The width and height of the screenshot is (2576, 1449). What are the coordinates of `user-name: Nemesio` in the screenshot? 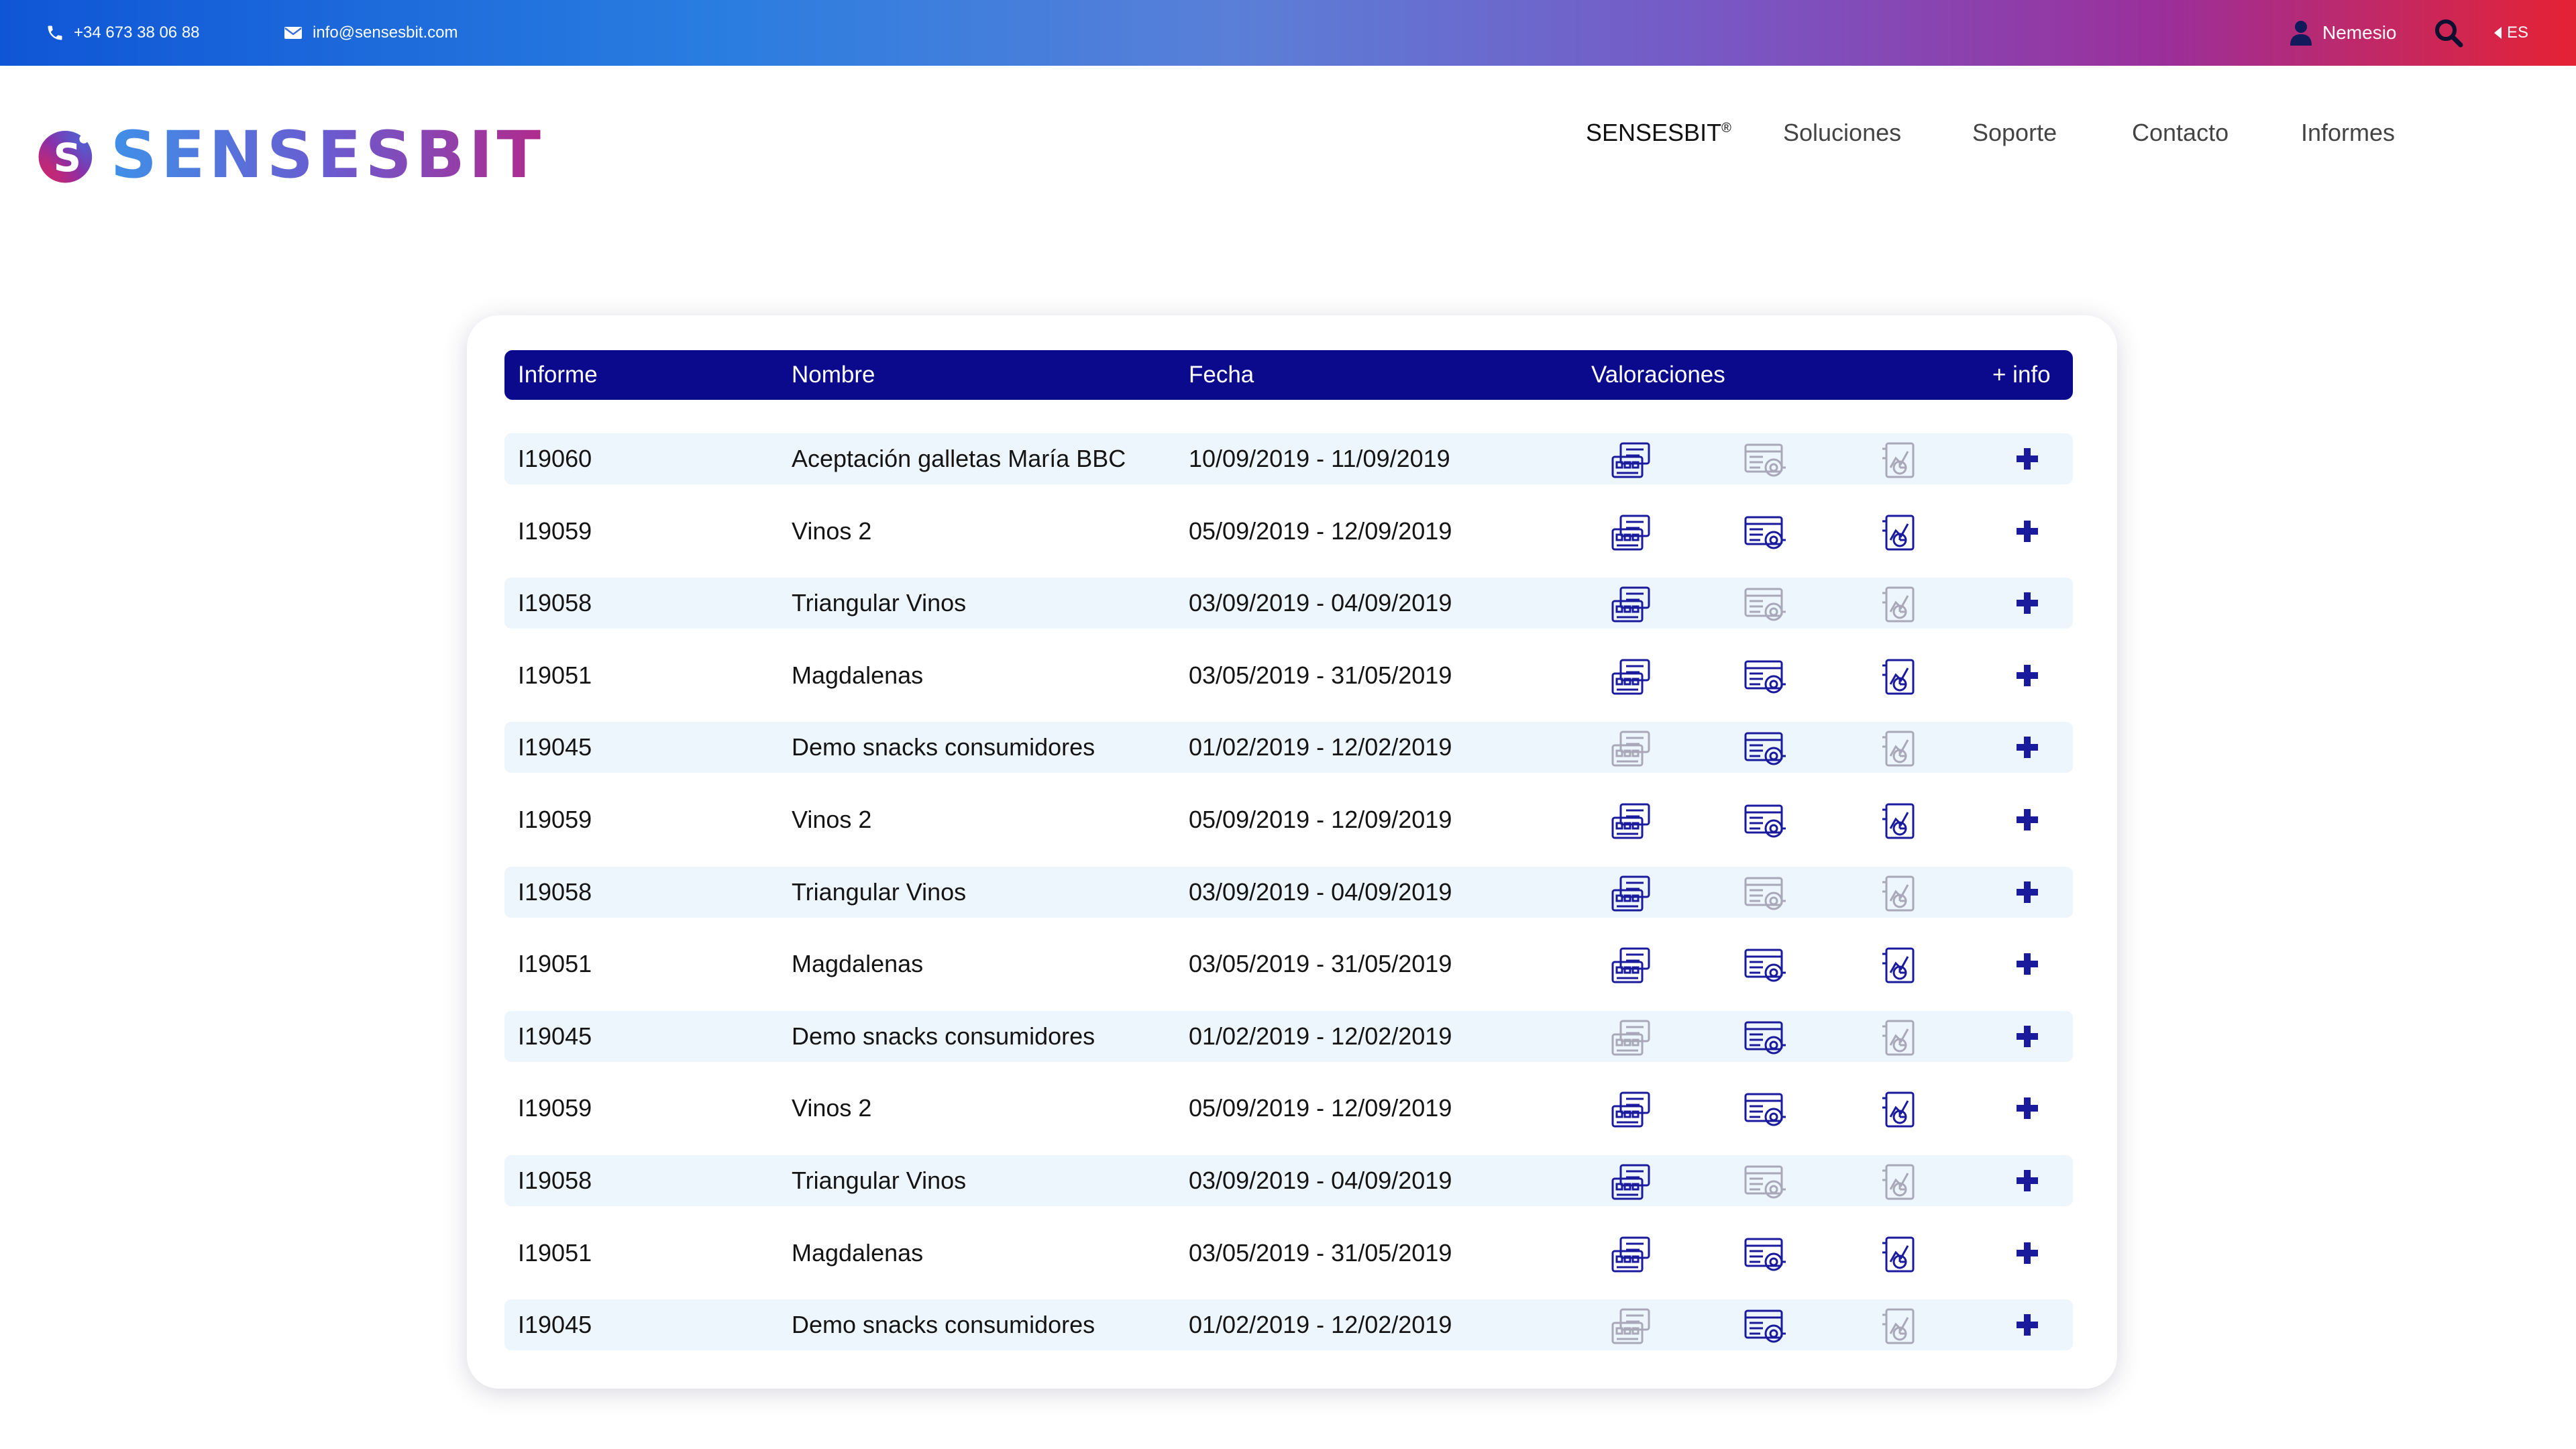 It's located at (2359, 32).